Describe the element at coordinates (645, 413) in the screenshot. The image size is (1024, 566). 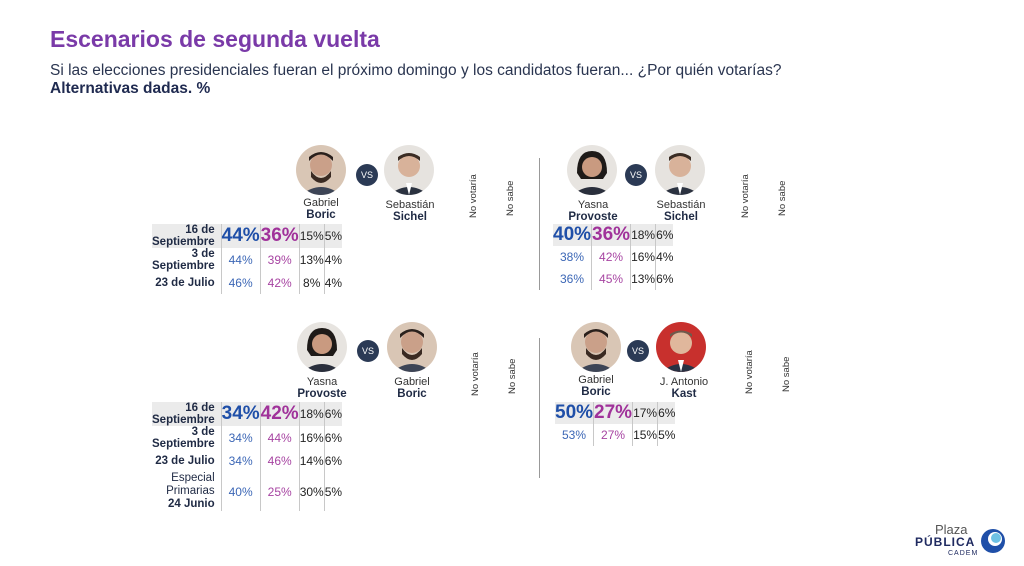
I see `value-no-votaria: 17%` at that location.